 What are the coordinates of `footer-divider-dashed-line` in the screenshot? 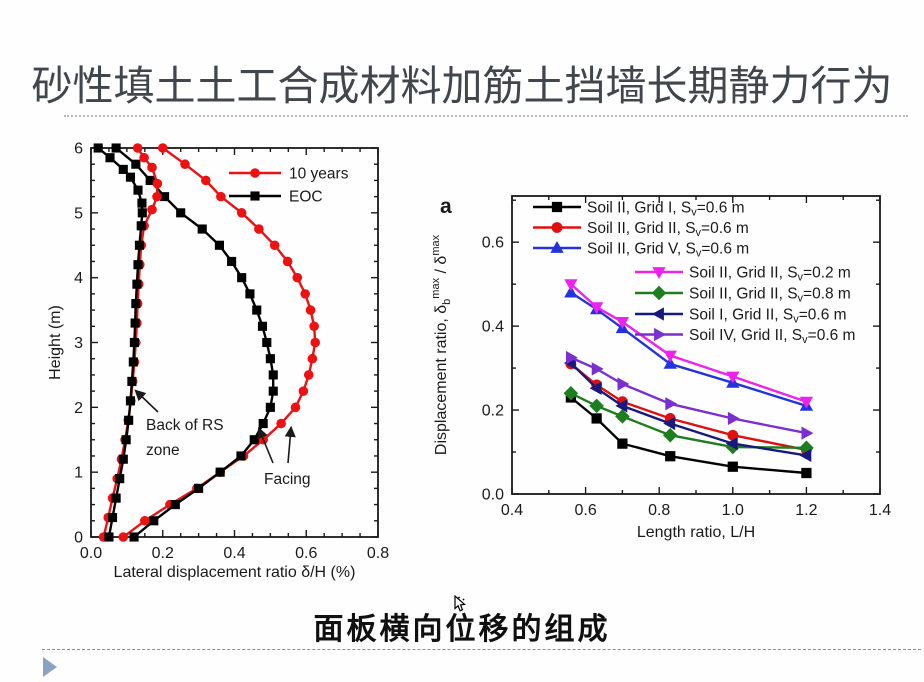 It's located at (481, 649).